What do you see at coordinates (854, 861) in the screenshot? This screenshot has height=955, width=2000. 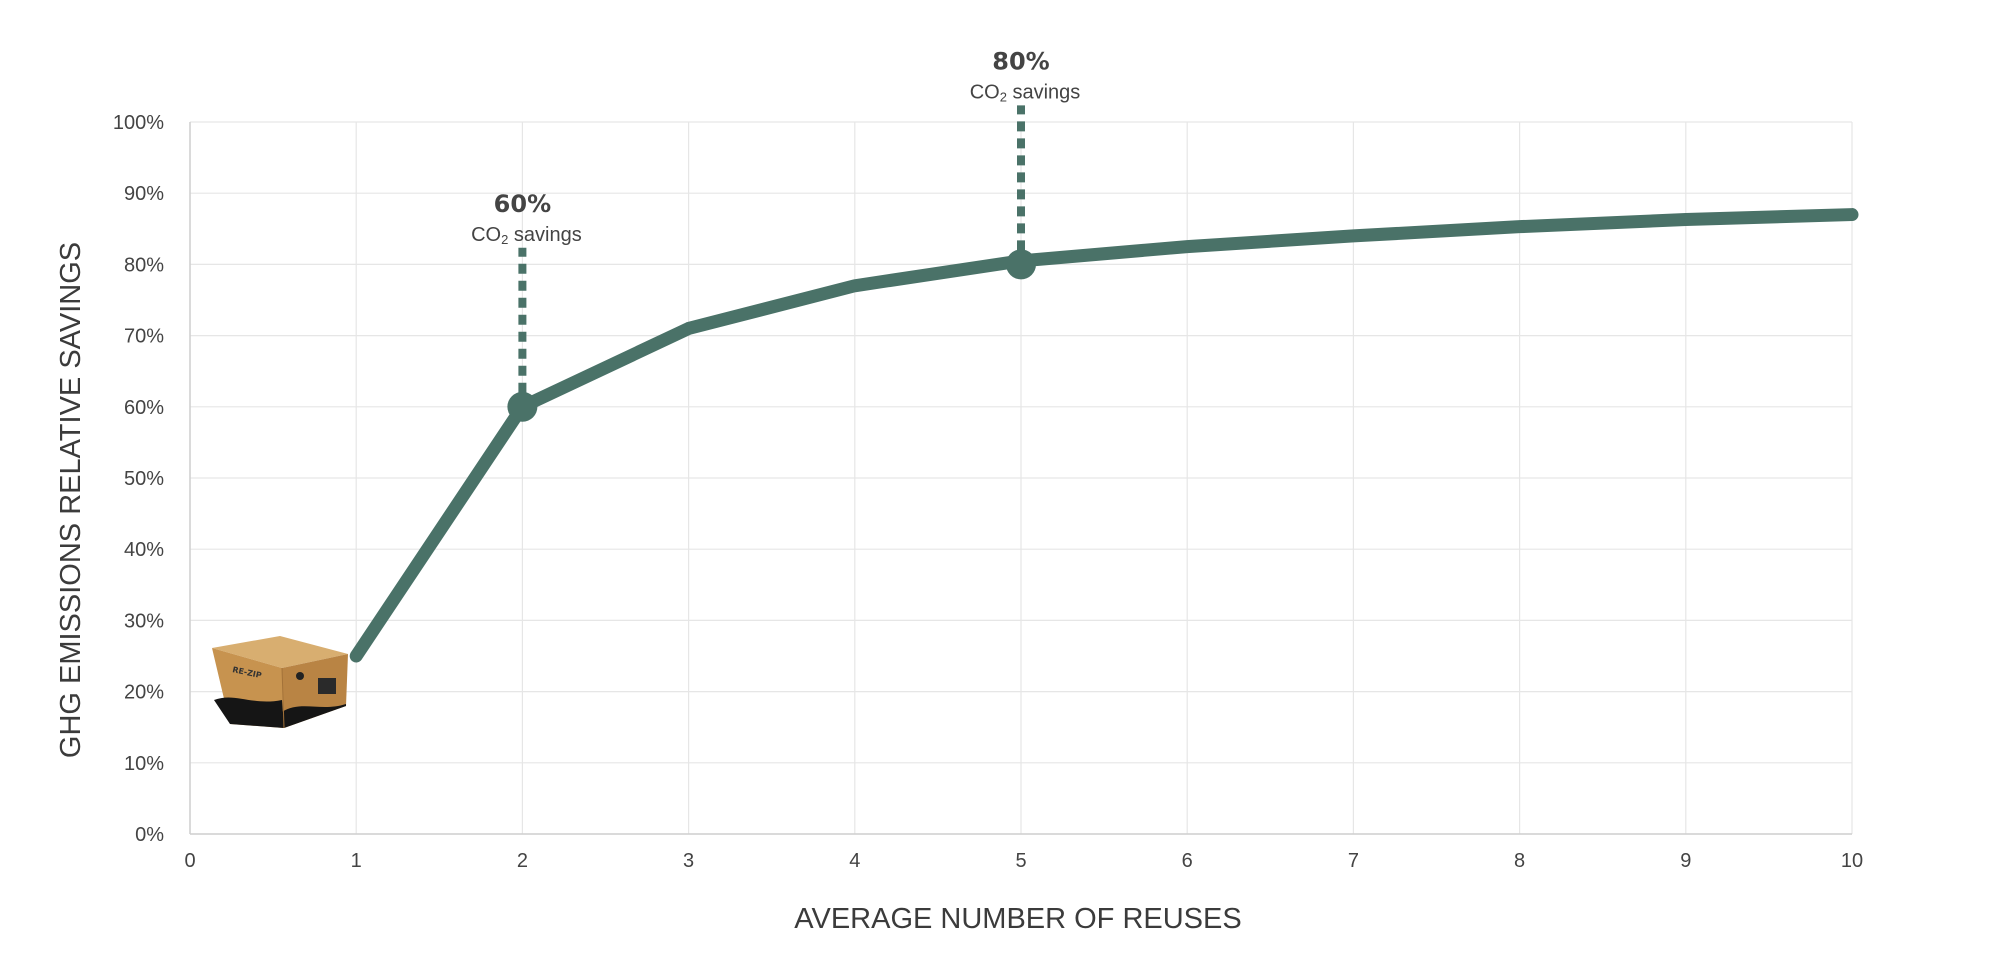 I see `x-tick-label: 4` at bounding box center [854, 861].